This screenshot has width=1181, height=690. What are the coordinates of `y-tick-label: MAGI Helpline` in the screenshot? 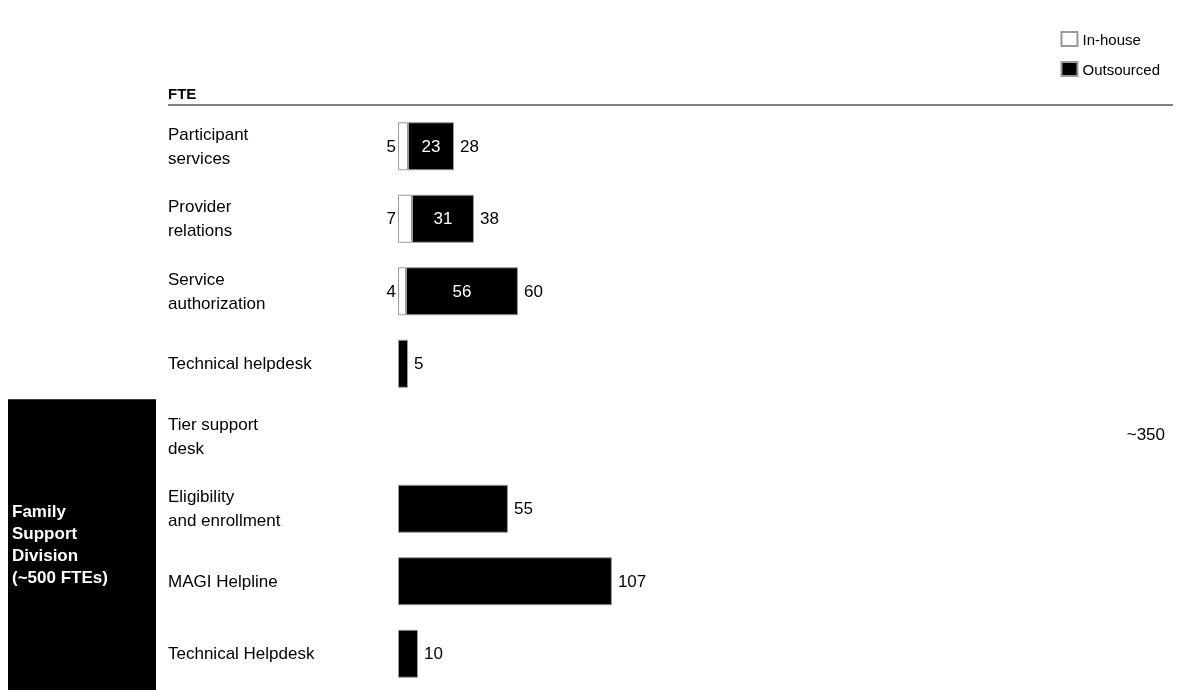 It's located at (223, 581).